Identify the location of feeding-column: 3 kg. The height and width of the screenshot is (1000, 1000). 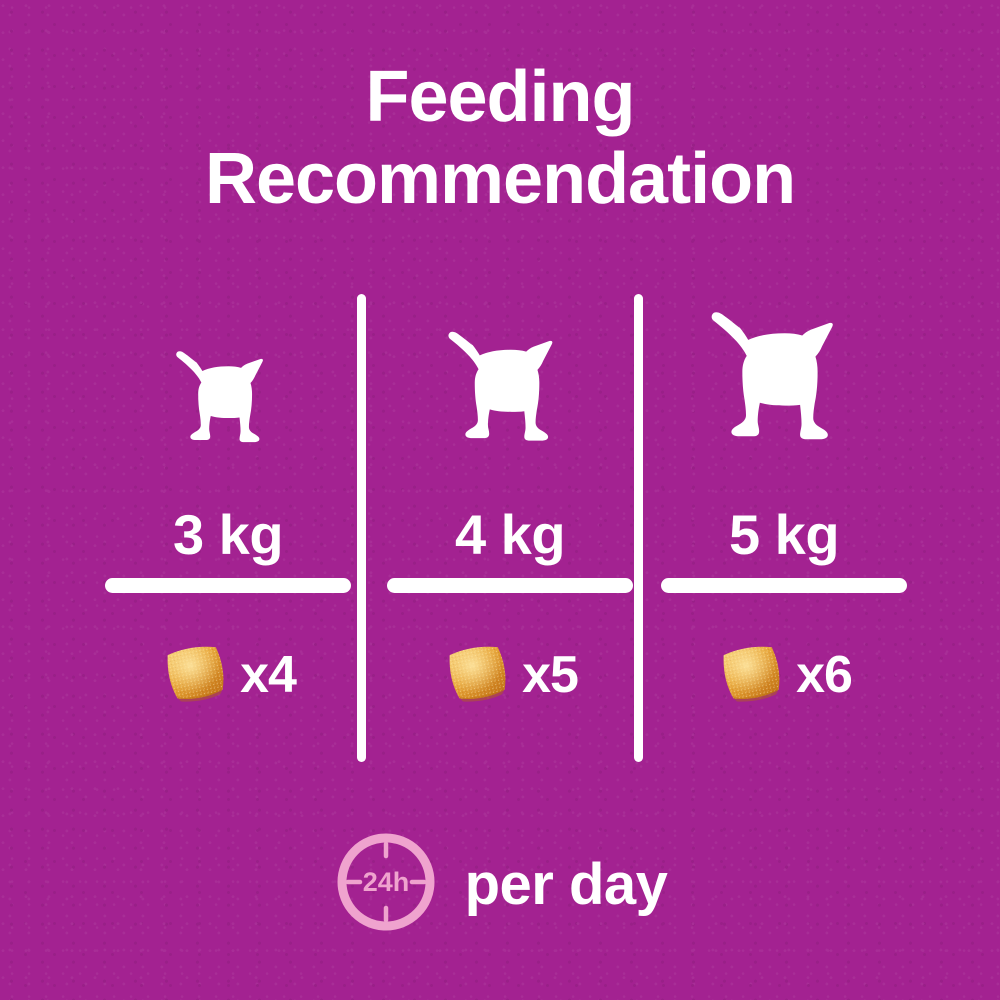
(228, 515).